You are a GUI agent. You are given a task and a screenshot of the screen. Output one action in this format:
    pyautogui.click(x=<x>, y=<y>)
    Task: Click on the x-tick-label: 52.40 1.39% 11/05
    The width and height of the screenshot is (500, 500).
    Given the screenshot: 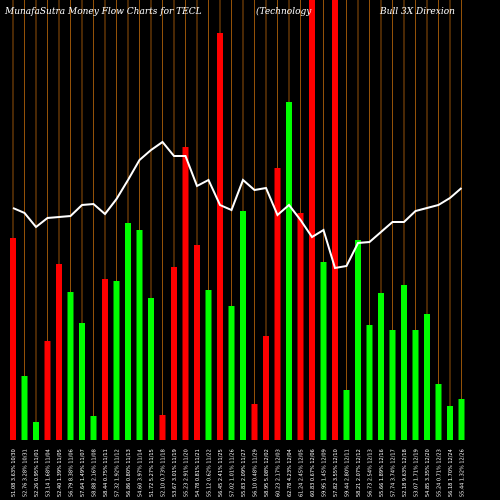 What is the action you would take?
    pyautogui.click(x=60, y=473)
    